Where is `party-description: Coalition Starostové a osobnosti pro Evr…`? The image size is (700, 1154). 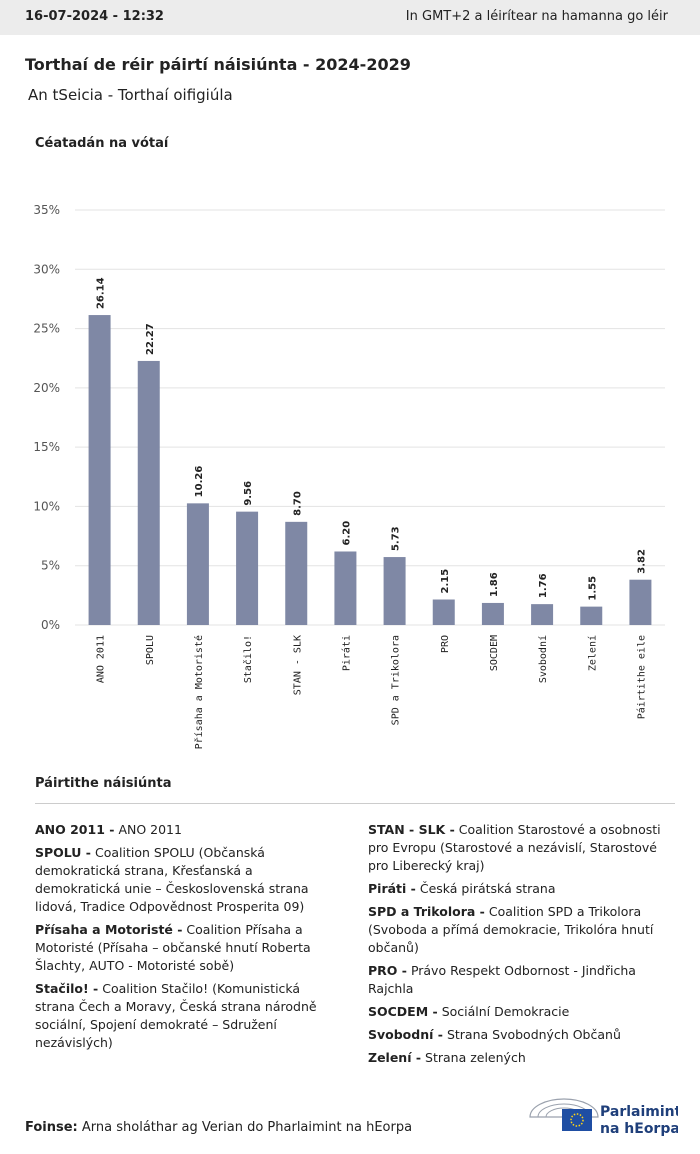
party-description: Coalition Starostové a osobnosti pro Evr… is located at coordinates (514, 847).